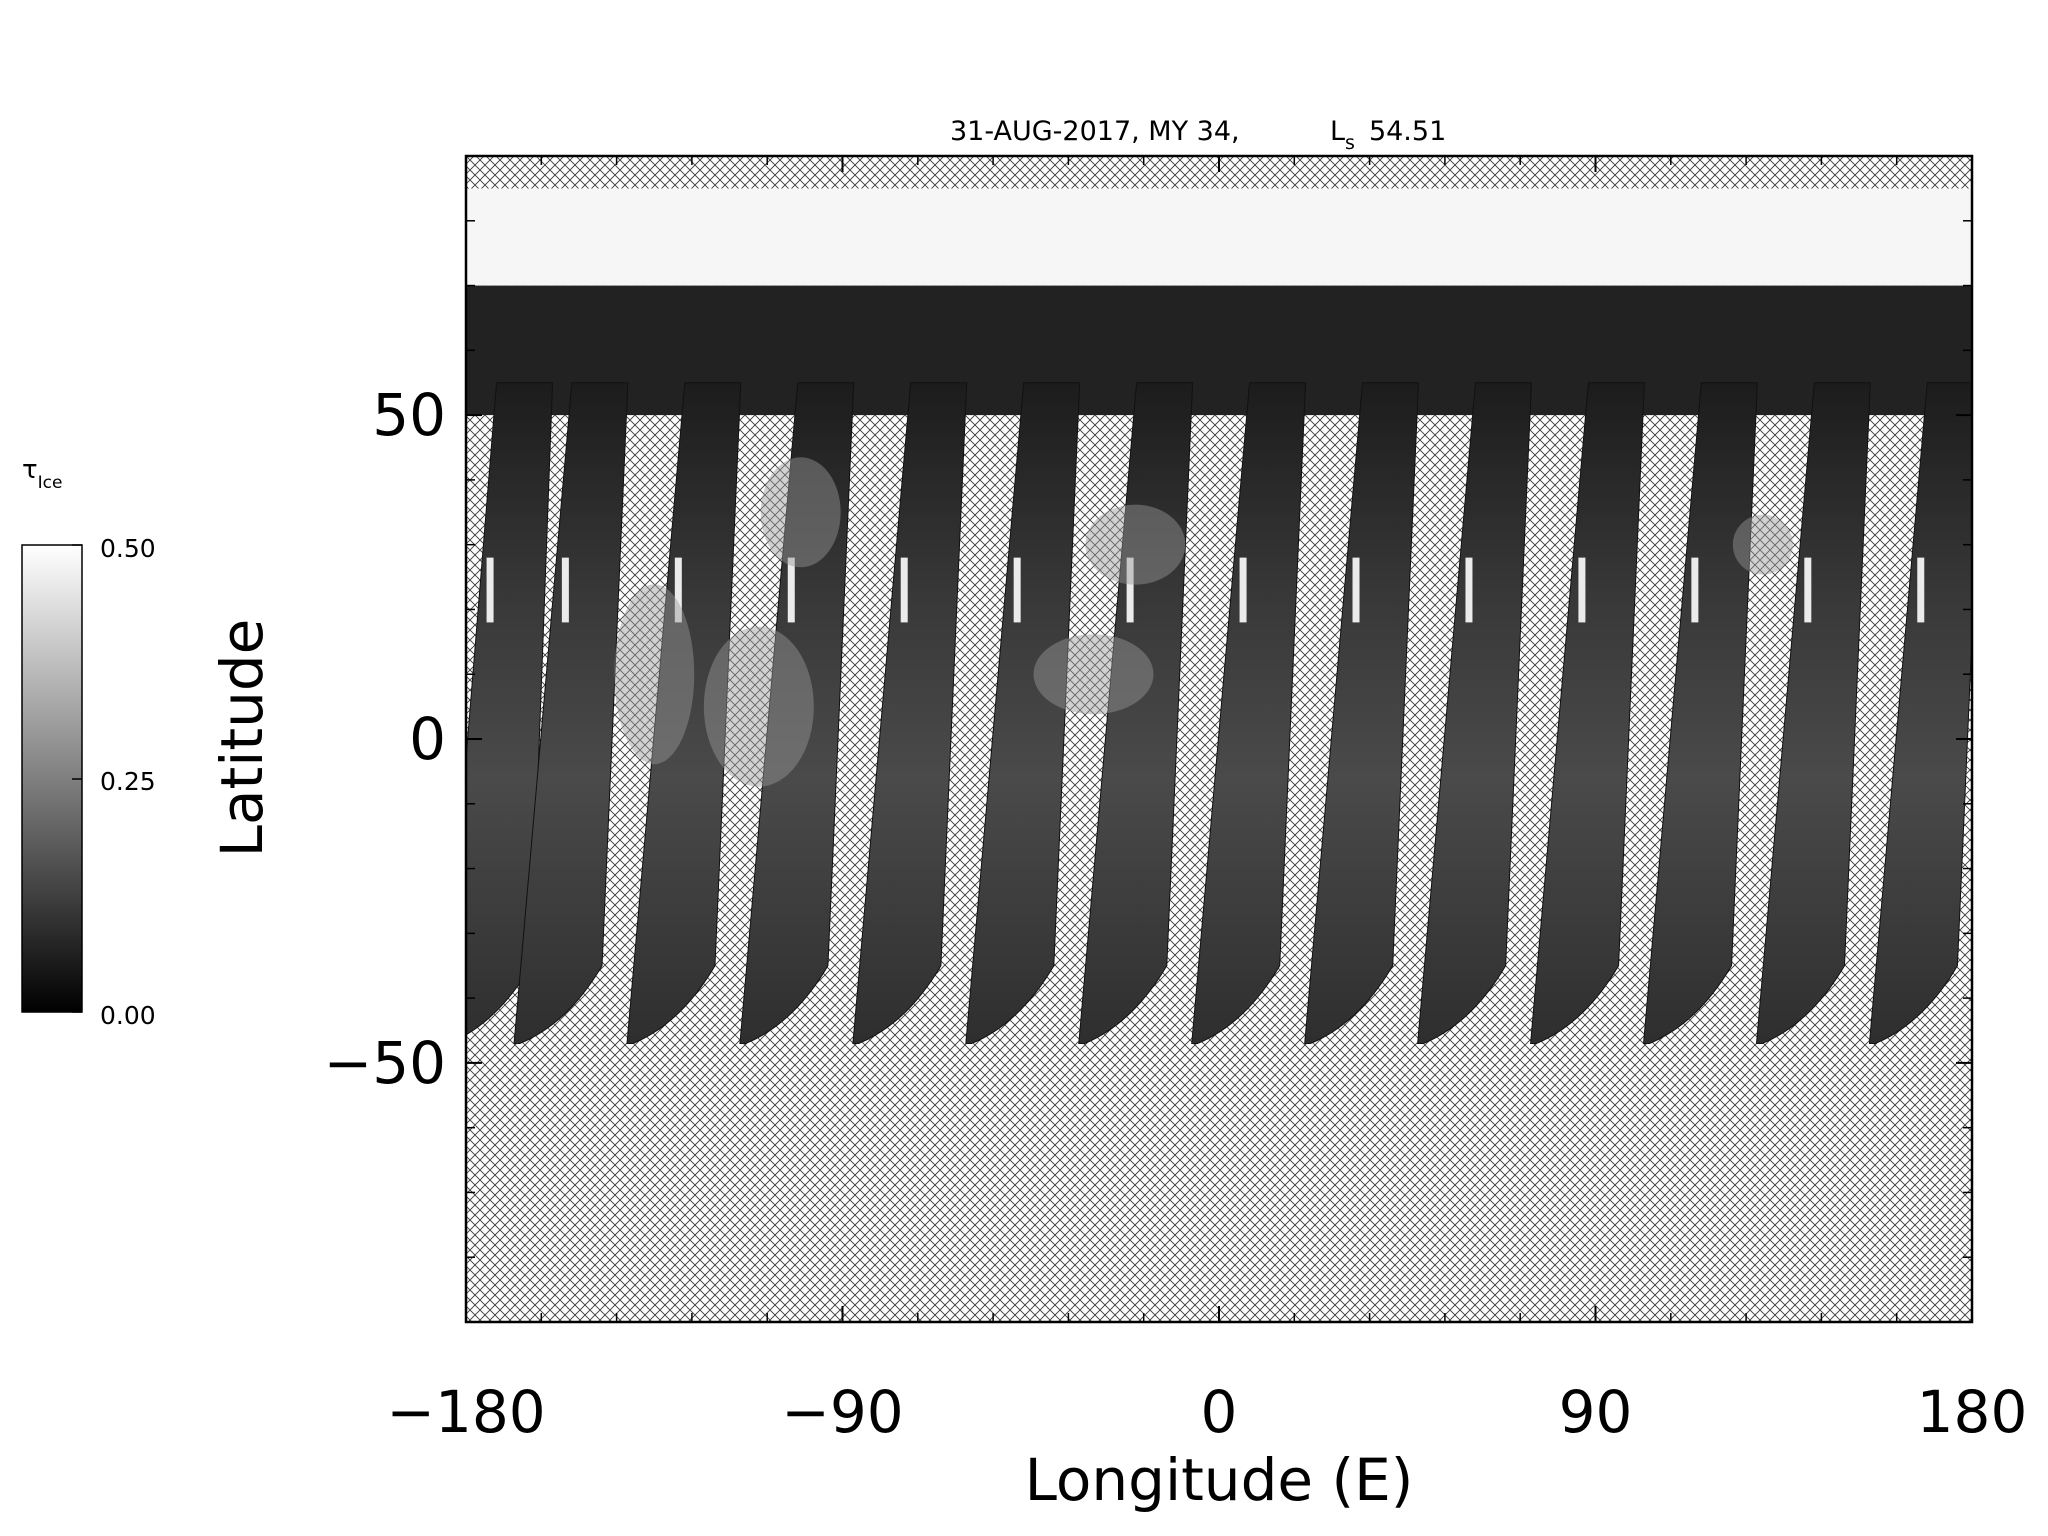 The height and width of the screenshot is (1536, 2048). What do you see at coordinates (1972, 1412) in the screenshot?
I see `x-tick-label: 180` at bounding box center [1972, 1412].